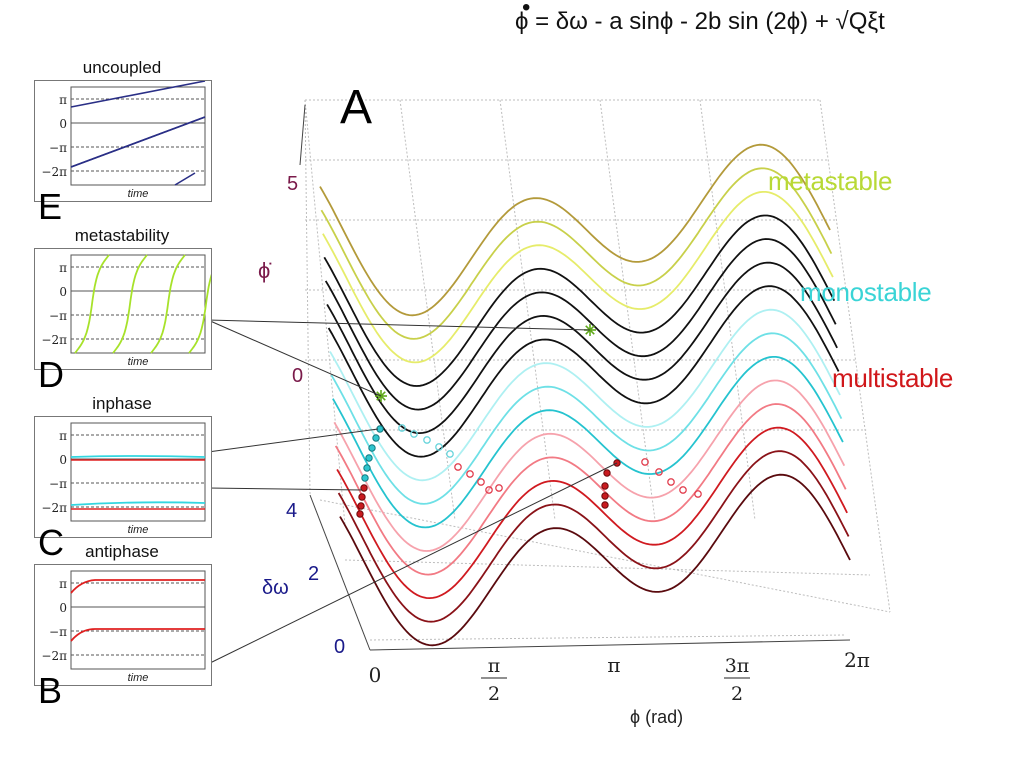 Image resolution: width=1024 pixels, height=768 pixels. I want to click on panel-title-inphase: inphase, so click(122, 403).